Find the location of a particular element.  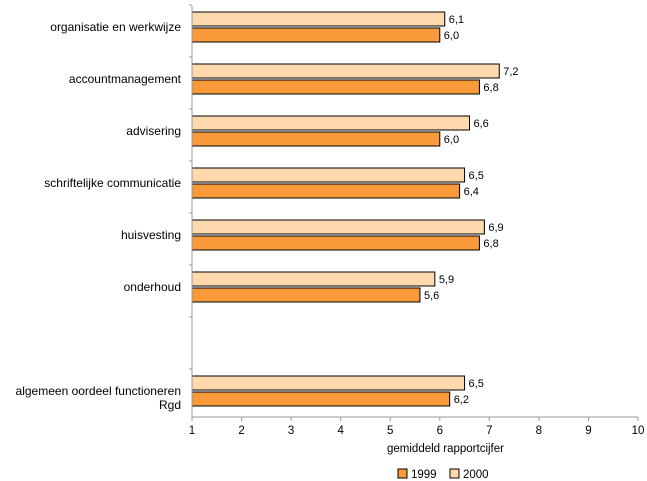

x-axis-ticks: 1 2 3 4 5 6 7 8 9 10 is located at coordinates (417, 427).